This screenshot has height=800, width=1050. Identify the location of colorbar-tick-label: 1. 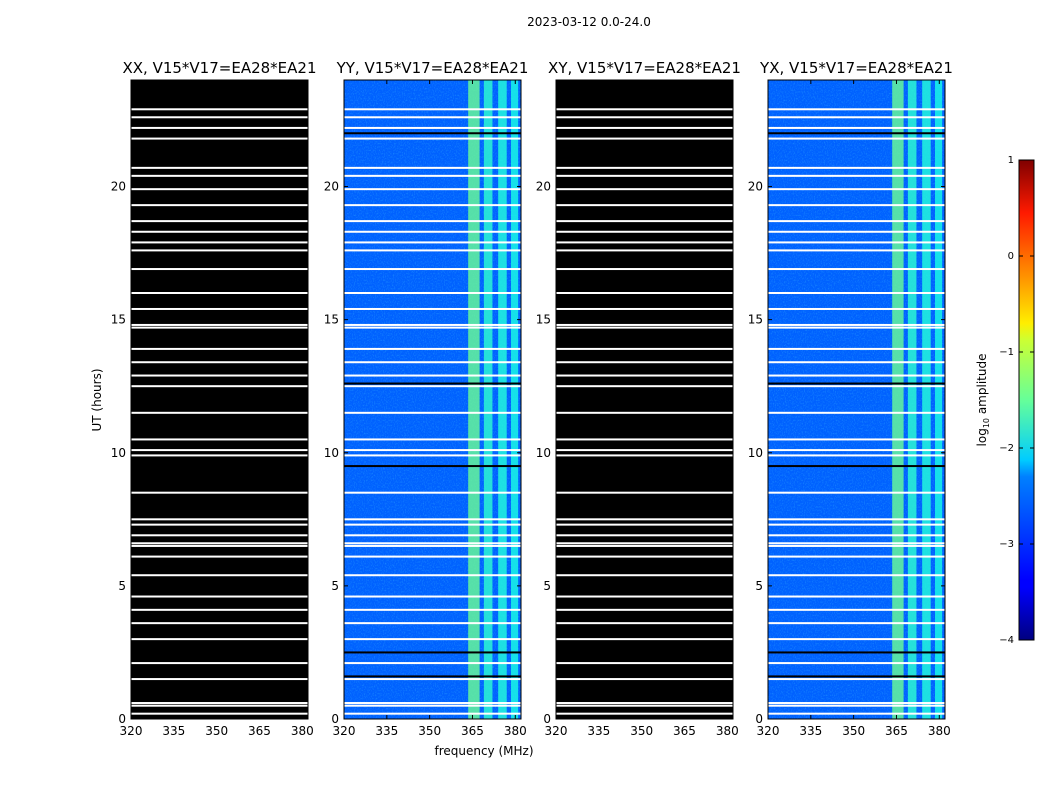
(1011, 160).